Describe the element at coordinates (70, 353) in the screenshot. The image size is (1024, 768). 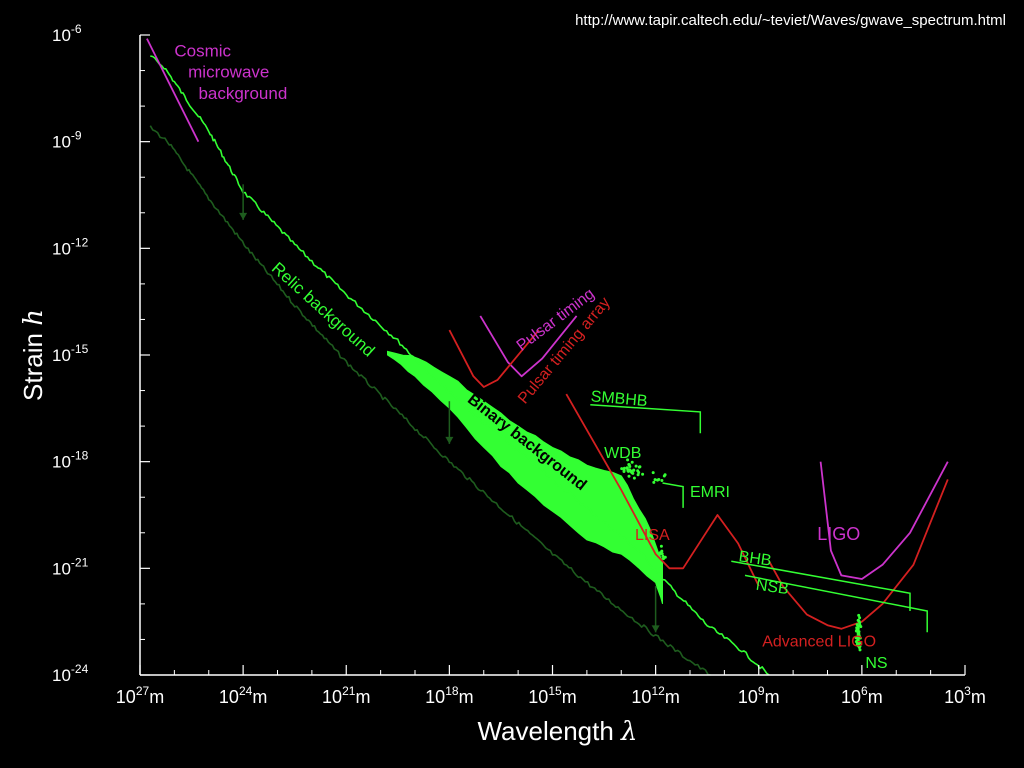
I see `y-tick-label: 10⁻¹⁵` at that location.